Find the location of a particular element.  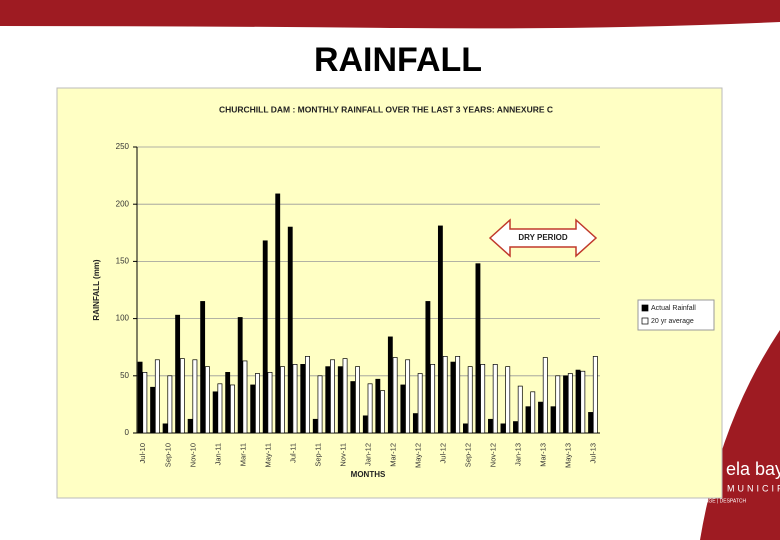

x-tick-label: Jul-13 is located at coordinates (593, 453).